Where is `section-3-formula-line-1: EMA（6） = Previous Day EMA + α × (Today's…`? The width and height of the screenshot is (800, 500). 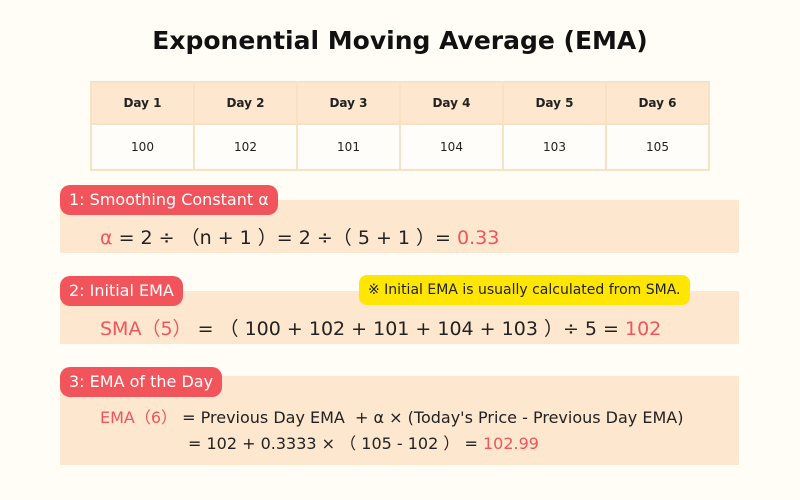 section-3-formula-line-1: EMA（6） = Previous Day EMA + α × (Today's… is located at coordinates (391, 416).